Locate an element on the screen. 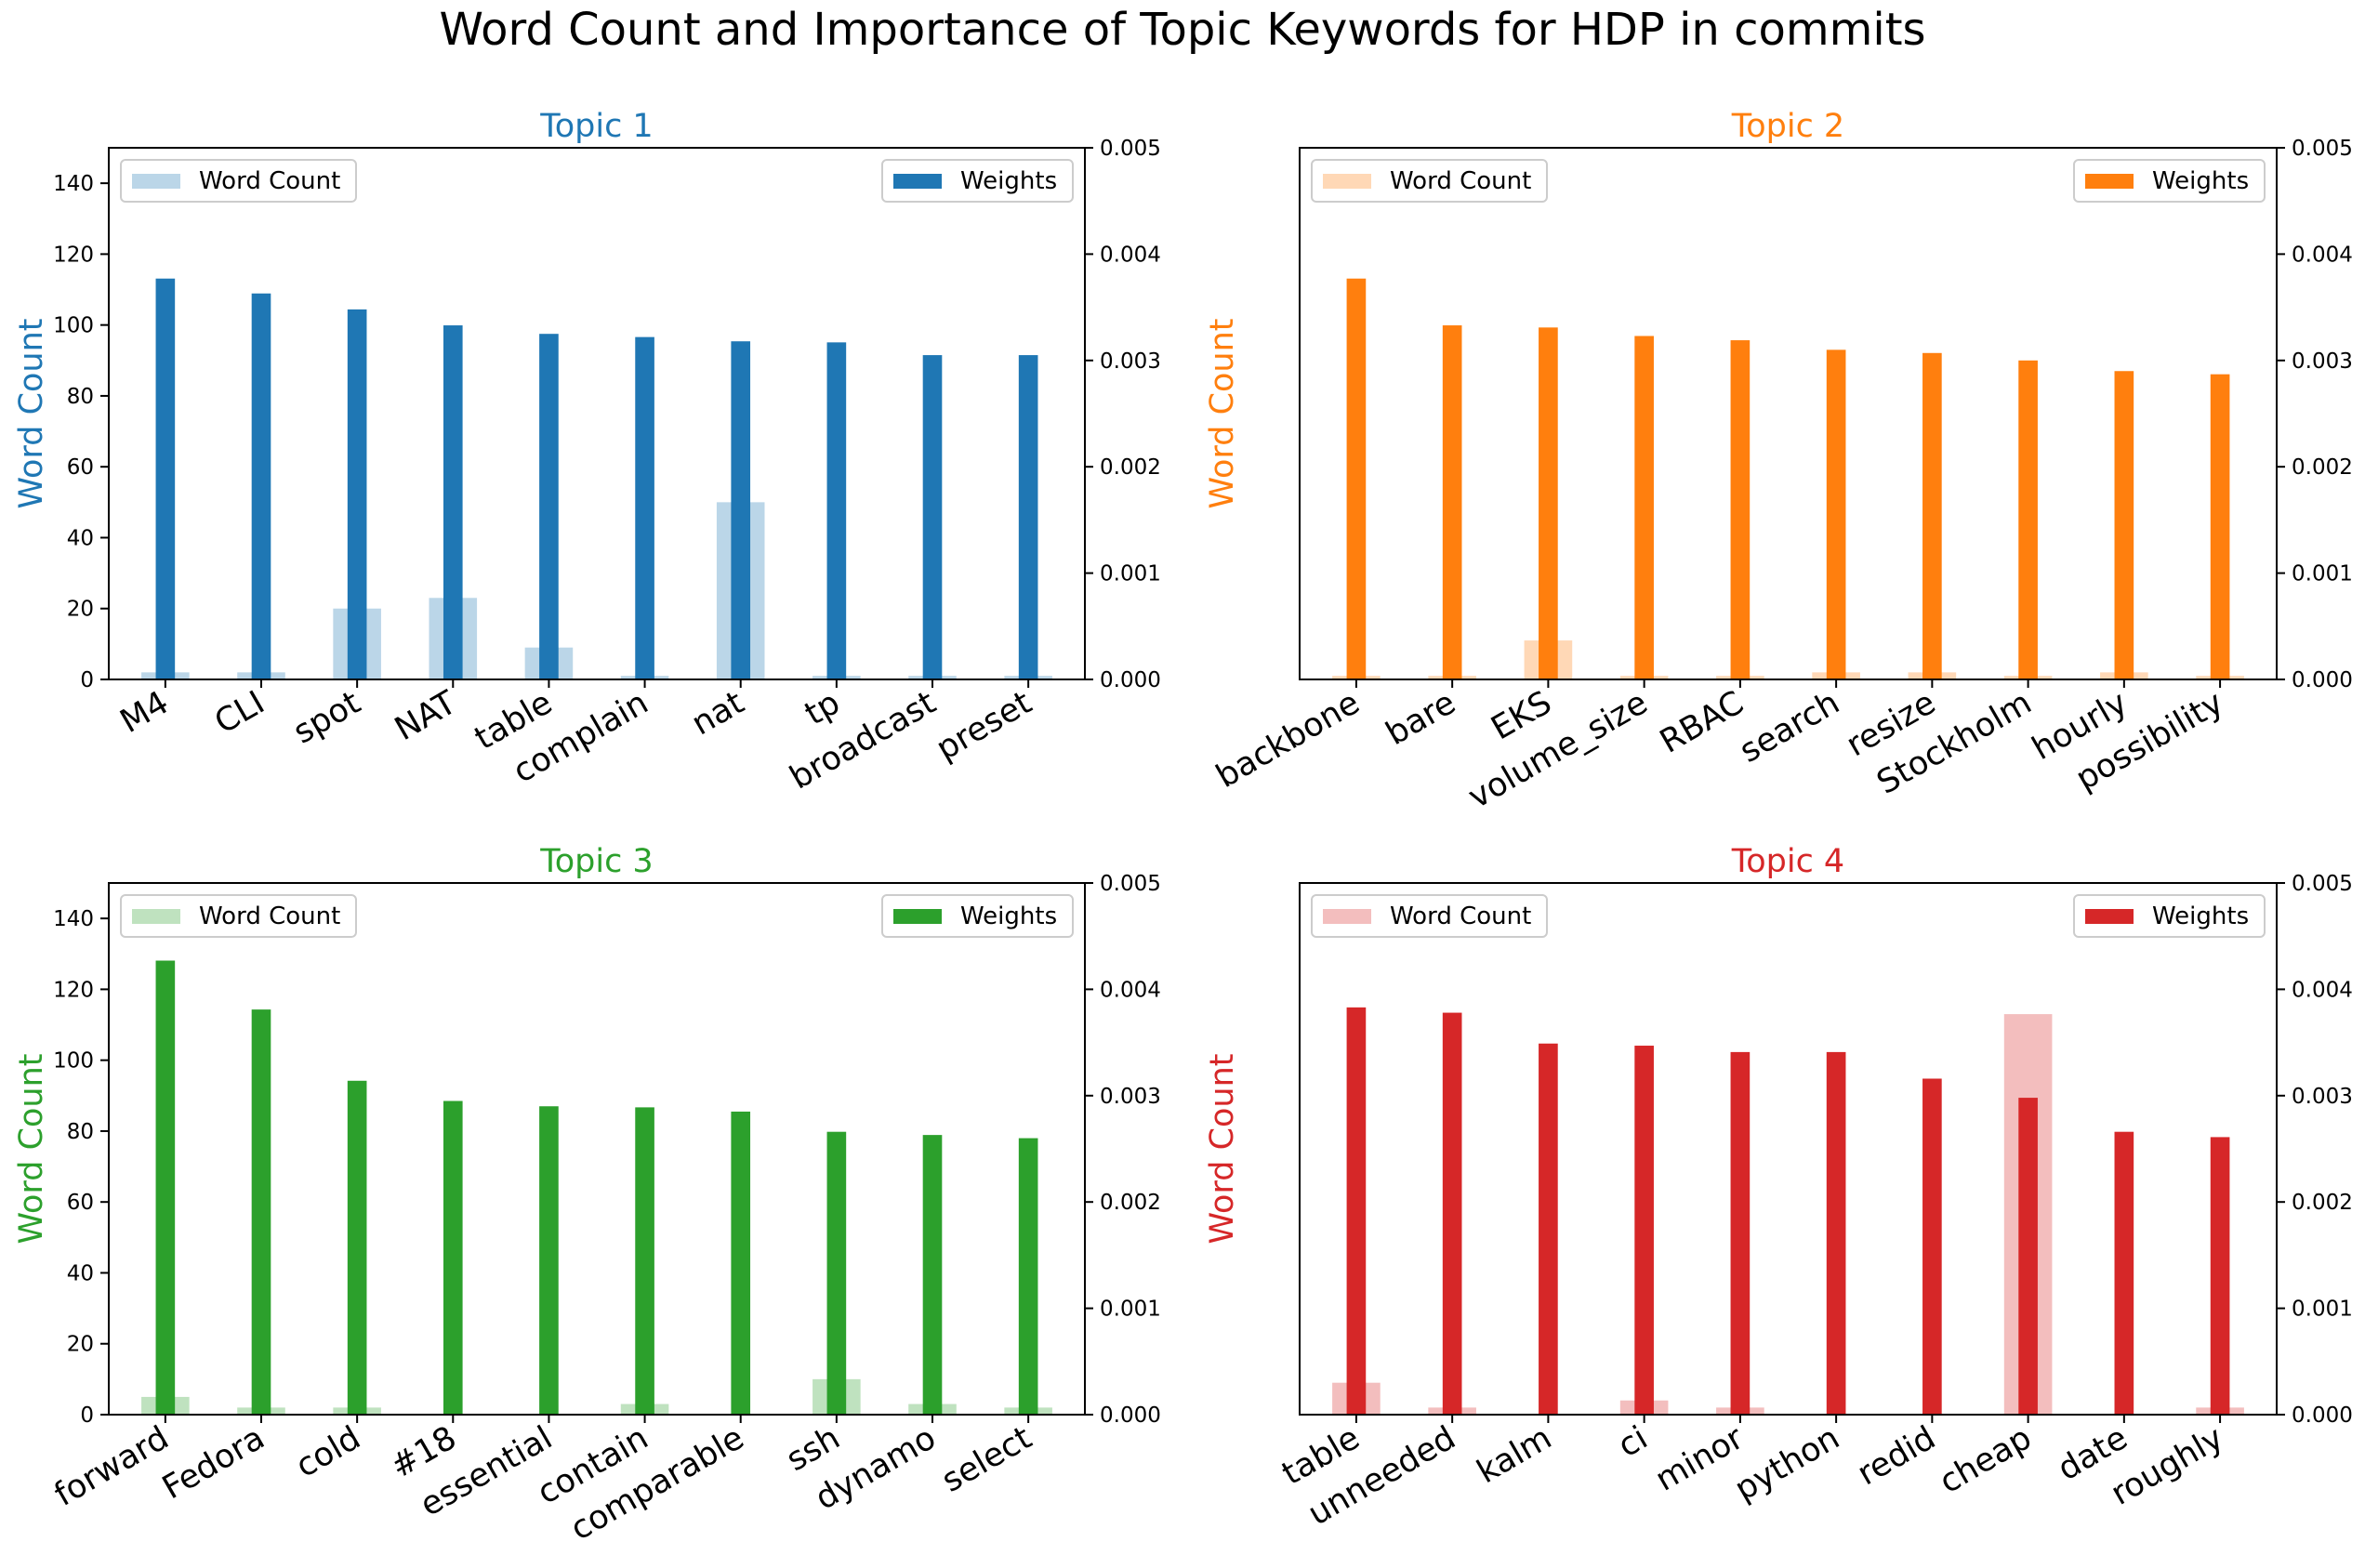 The height and width of the screenshot is (1568, 2365). x-tick-label: redid is located at coordinates (1897, 1456).